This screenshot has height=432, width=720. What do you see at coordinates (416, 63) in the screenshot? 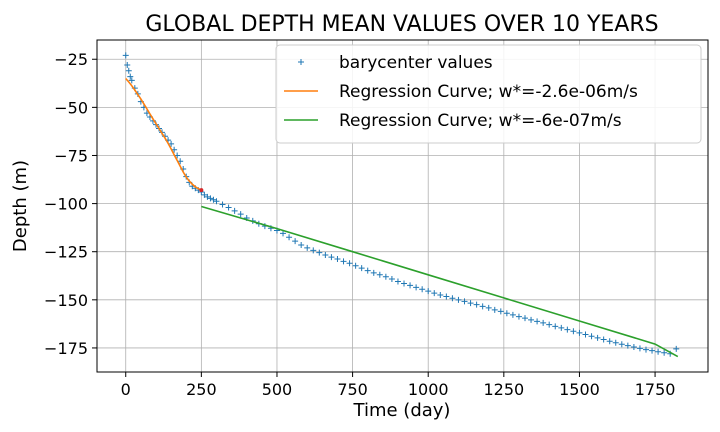
I see `legend-label: barycenter values` at bounding box center [416, 63].